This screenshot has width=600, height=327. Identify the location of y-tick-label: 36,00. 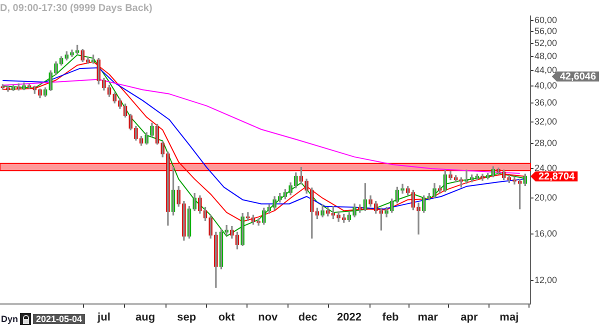
(546, 103).